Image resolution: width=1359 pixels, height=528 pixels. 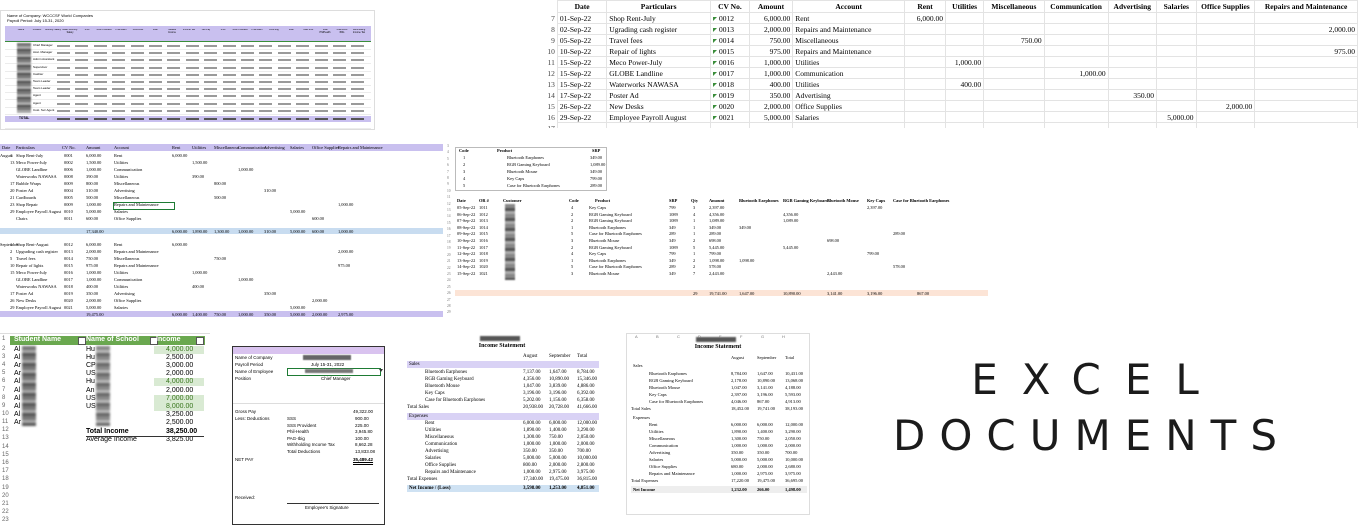 What do you see at coordinates (763, 489) in the screenshot?
I see `net-income-september: 266.00` at bounding box center [763, 489].